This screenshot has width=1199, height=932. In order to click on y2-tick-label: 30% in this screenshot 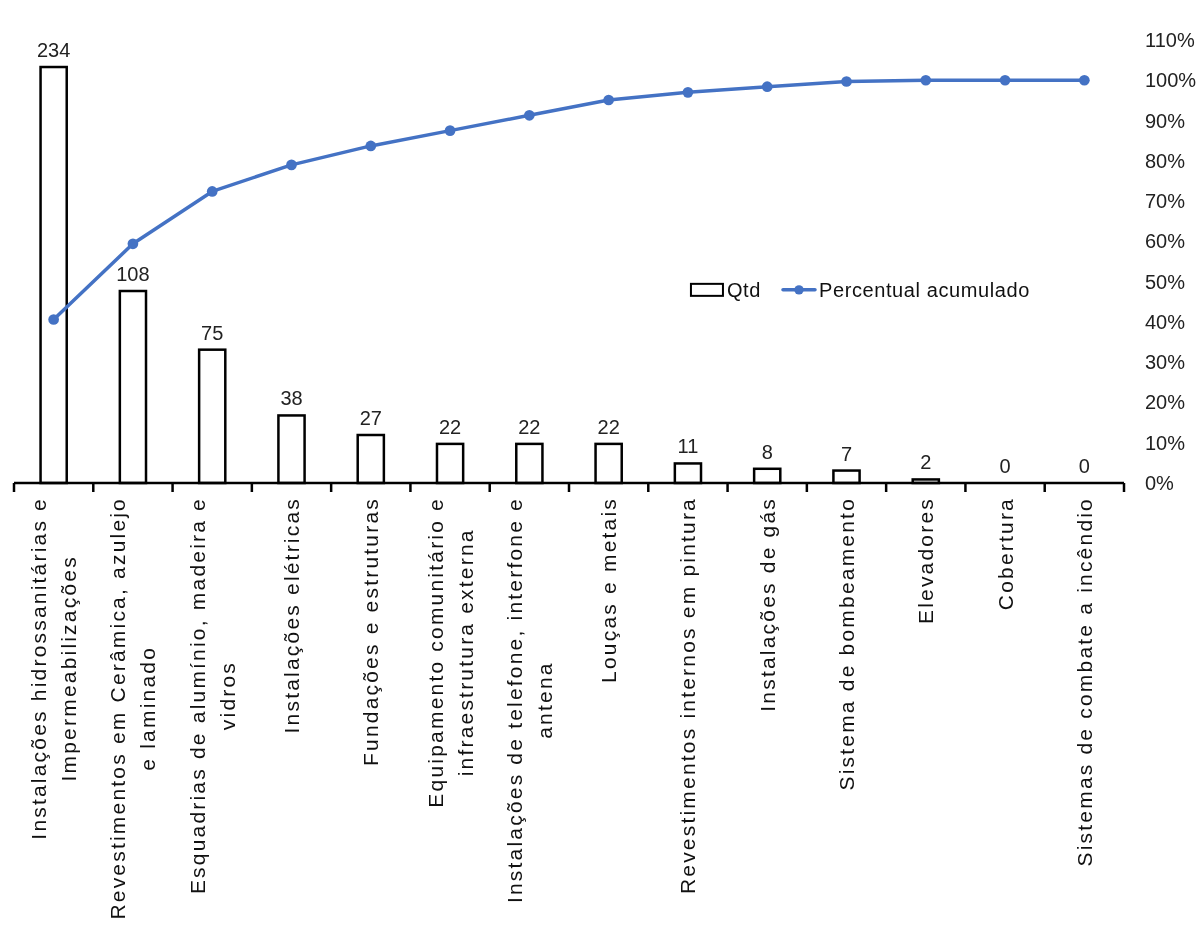, I will do `click(1165, 362)`.